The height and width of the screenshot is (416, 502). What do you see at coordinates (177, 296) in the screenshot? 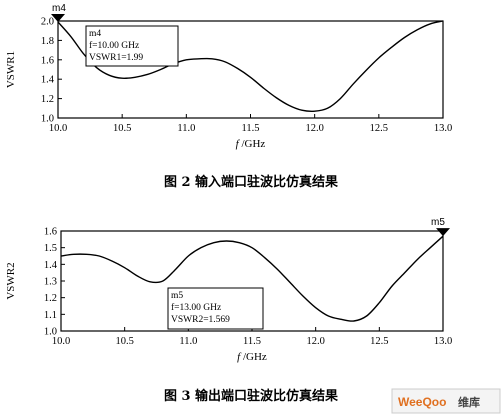
I see `marker-box-name: m5` at bounding box center [177, 296].